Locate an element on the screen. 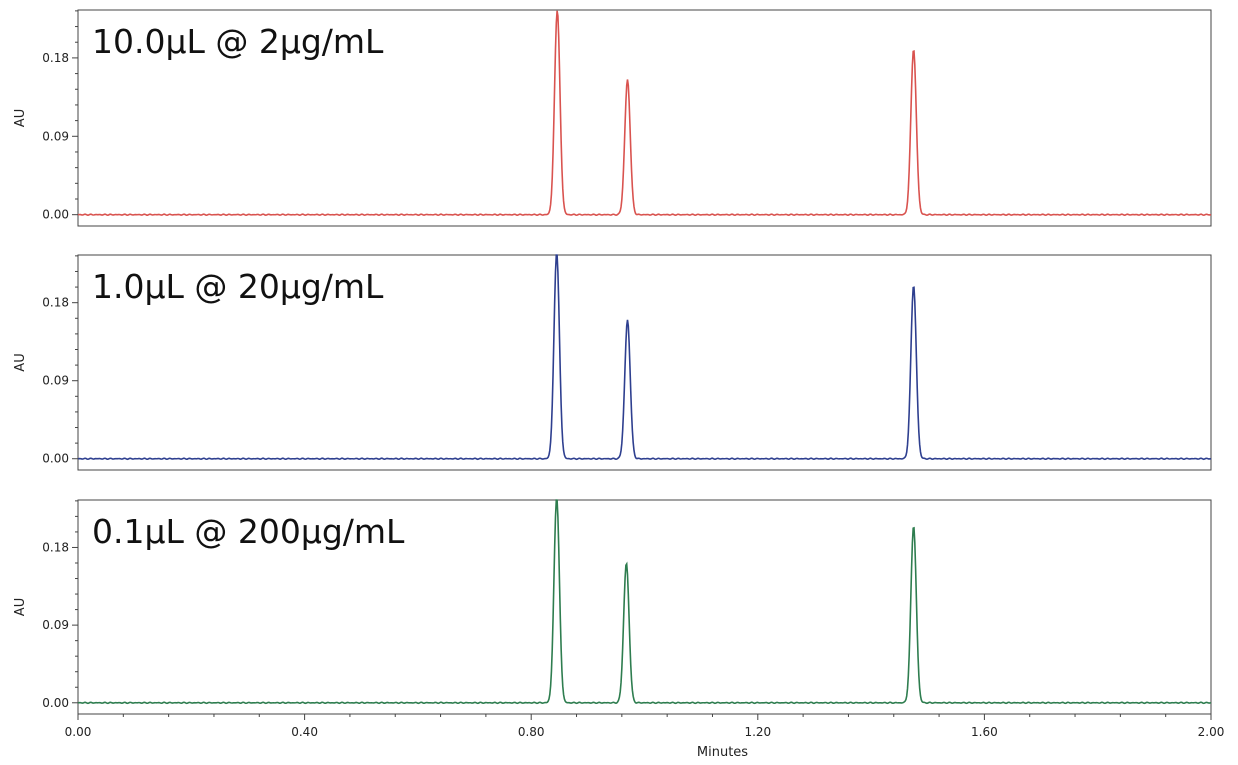 The width and height of the screenshot is (1238, 765). x-tick-label: 2.00 is located at coordinates (1211, 732).